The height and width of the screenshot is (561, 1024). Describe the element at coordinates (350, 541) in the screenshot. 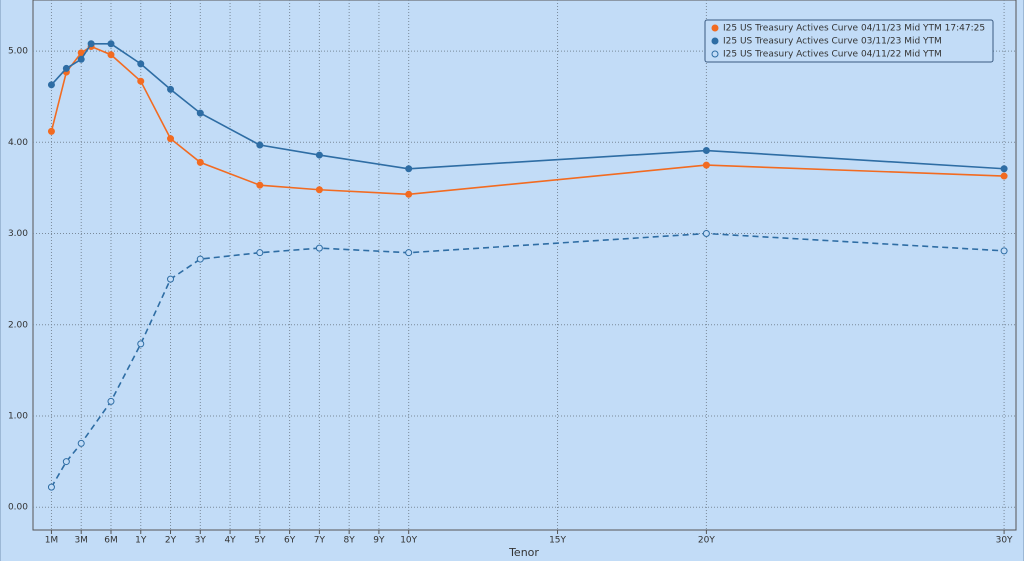

I see `x-tick-label: 8Y` at that location.